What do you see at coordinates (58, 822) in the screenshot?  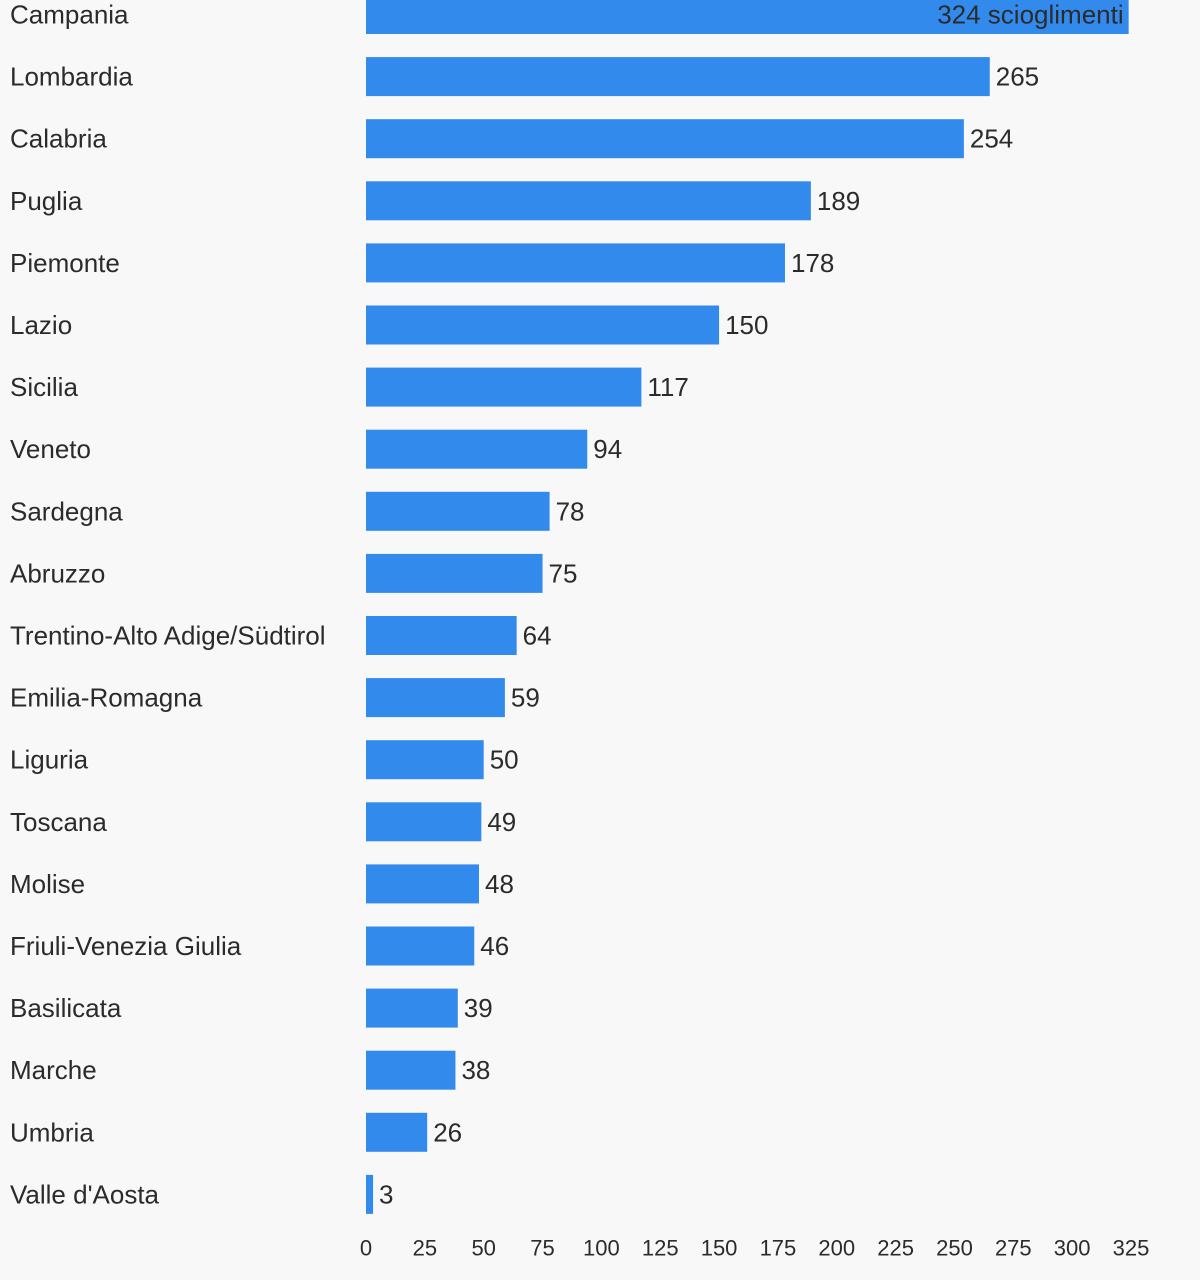 I see `category-label: Toscana` at bounding box center [58, 822].